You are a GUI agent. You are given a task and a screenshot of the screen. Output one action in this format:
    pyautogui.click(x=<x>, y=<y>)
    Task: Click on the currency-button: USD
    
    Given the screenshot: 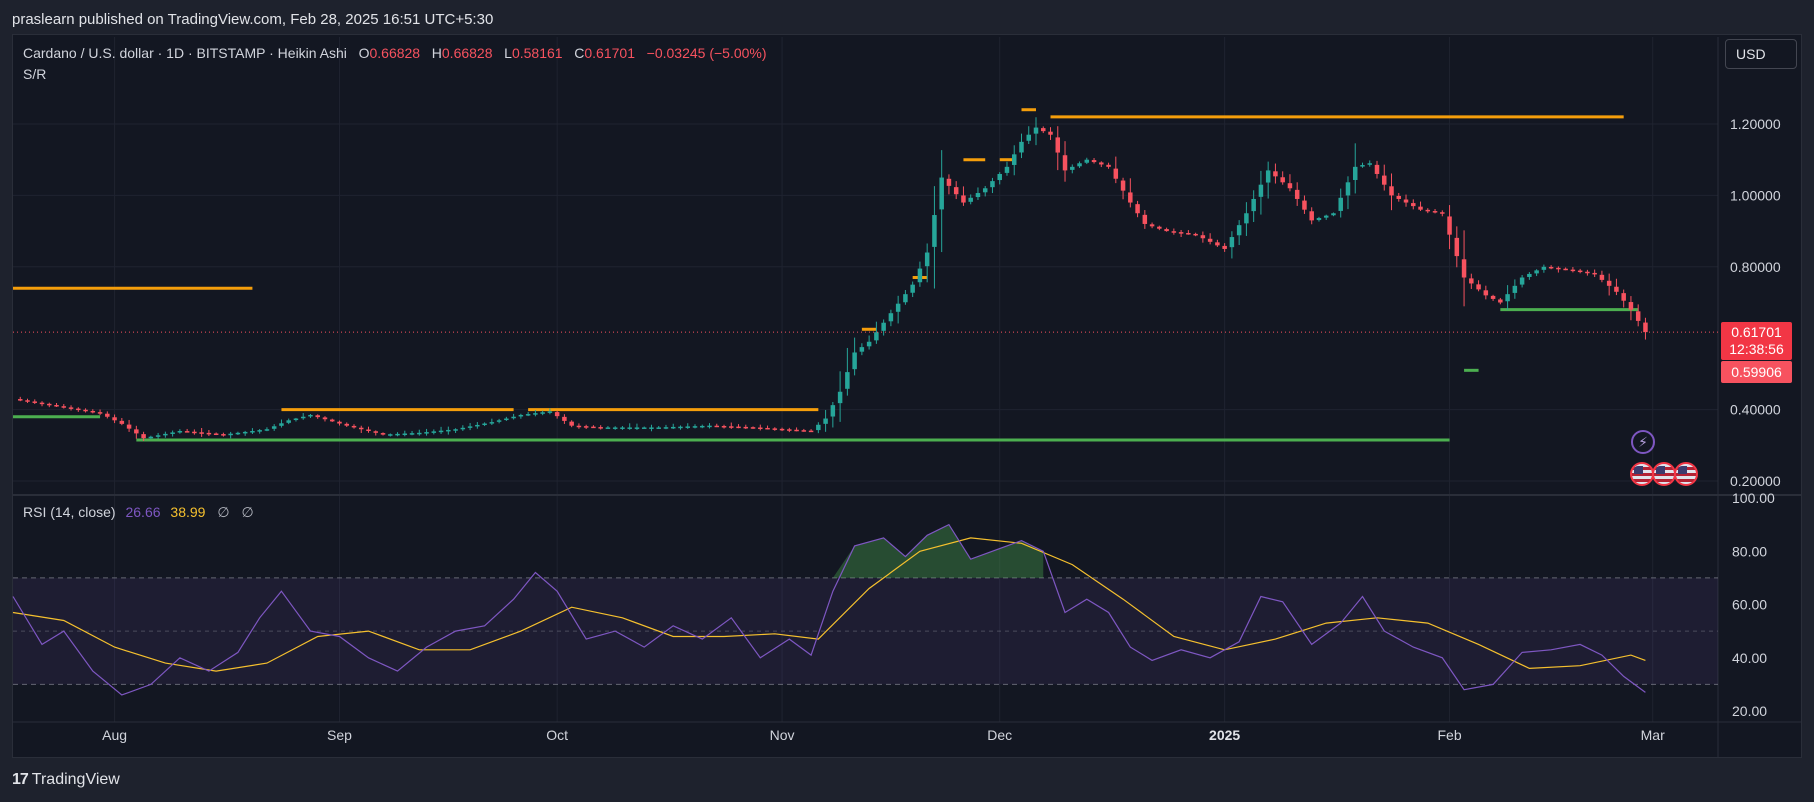 What is the action you would take?
    pyautogui.click(x=1761, y=54)
    